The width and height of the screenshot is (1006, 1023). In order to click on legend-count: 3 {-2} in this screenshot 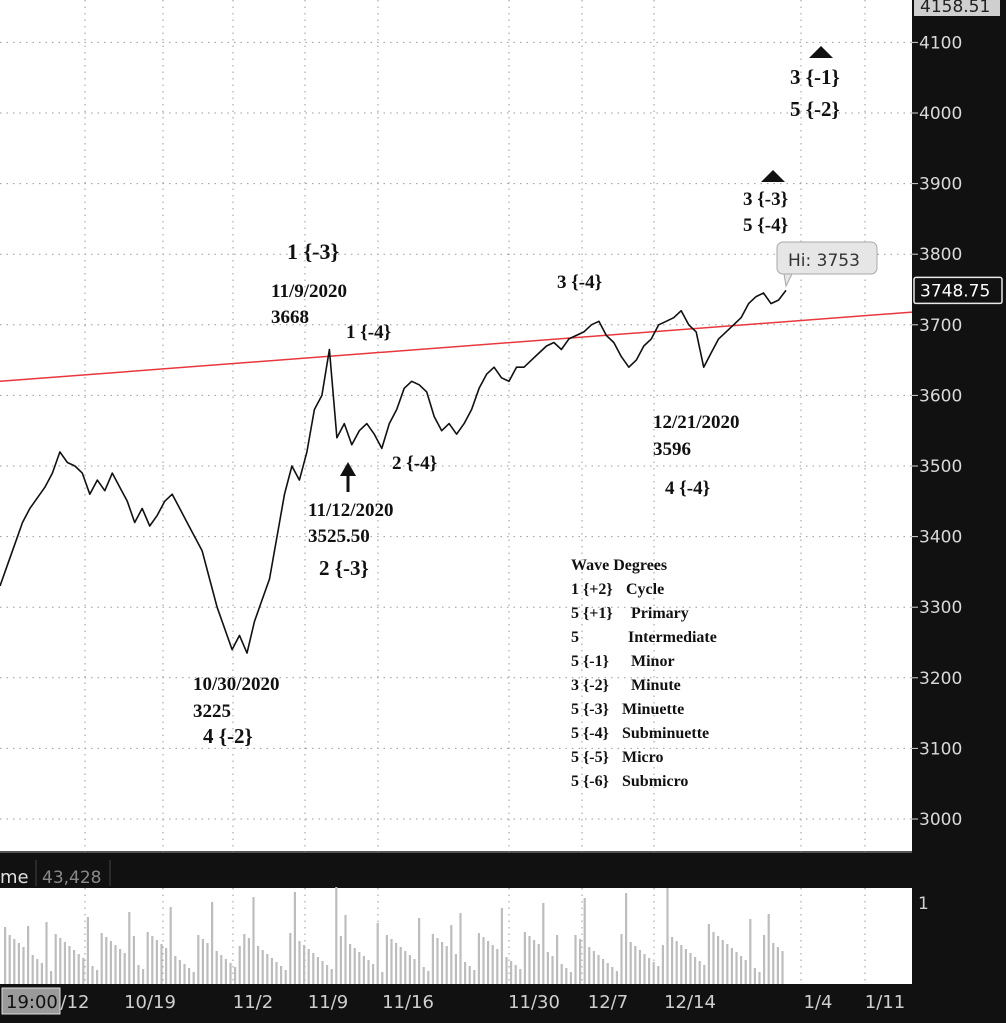, I will do `click(590, 685)`.